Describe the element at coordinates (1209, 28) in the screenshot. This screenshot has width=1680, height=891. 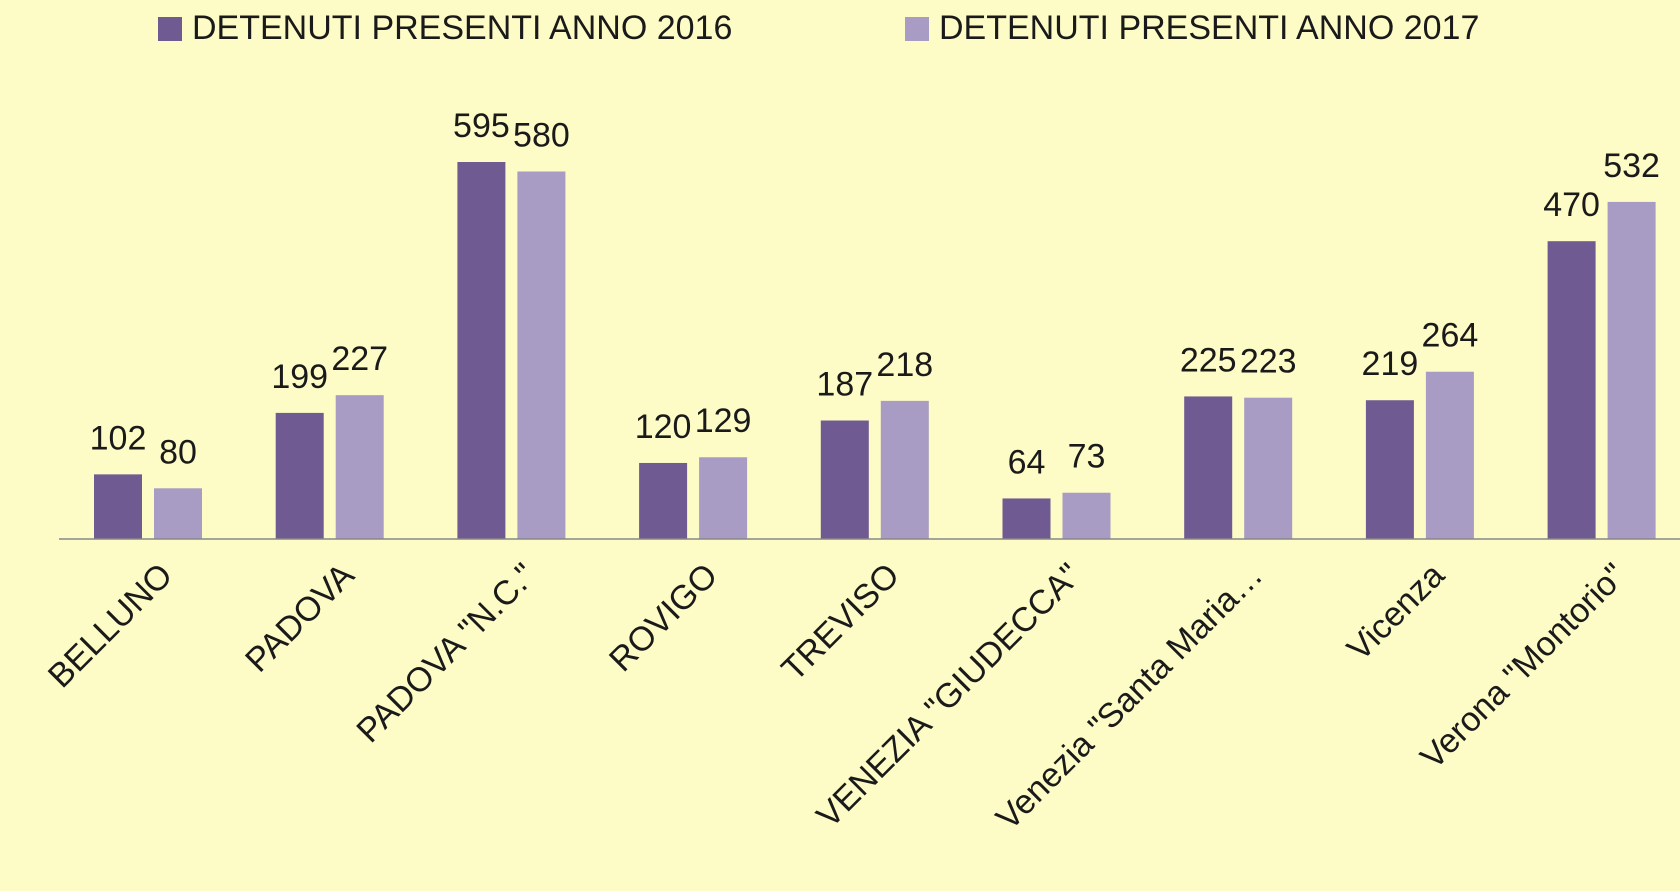
I see `legend-label: DETENUTI PRESENTI ANNO 2017` at that location.